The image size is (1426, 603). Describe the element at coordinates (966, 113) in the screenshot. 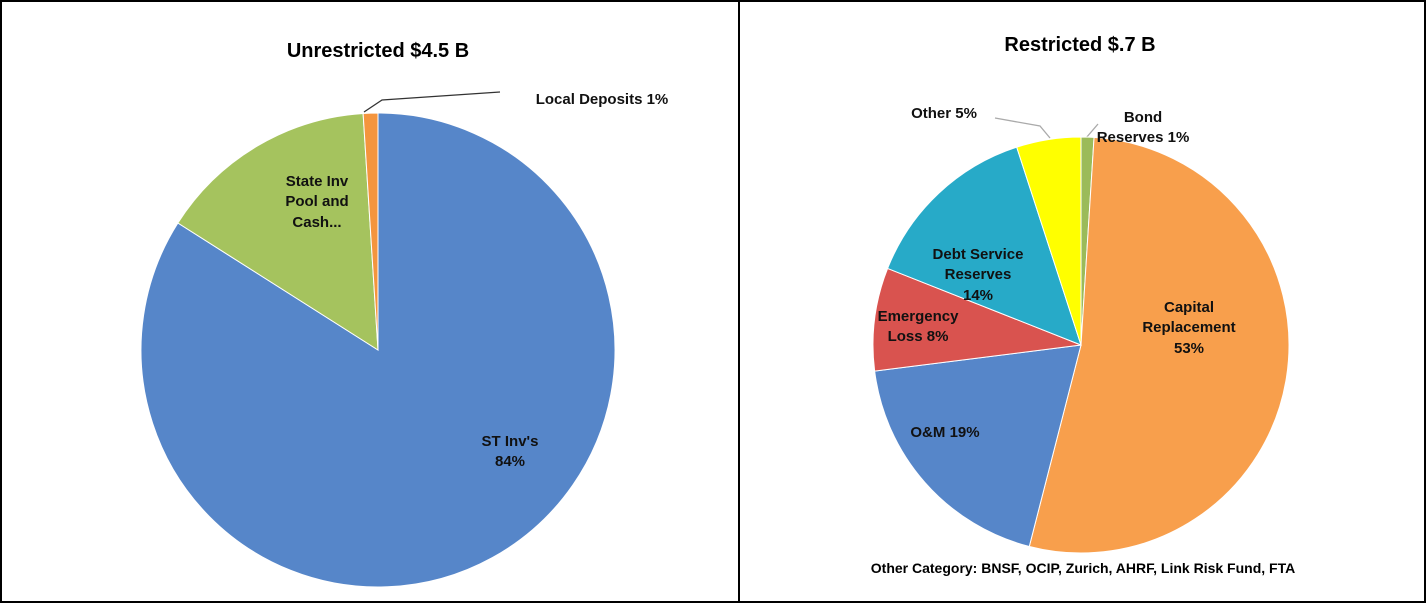

I see `value-label: 5%` at that location.